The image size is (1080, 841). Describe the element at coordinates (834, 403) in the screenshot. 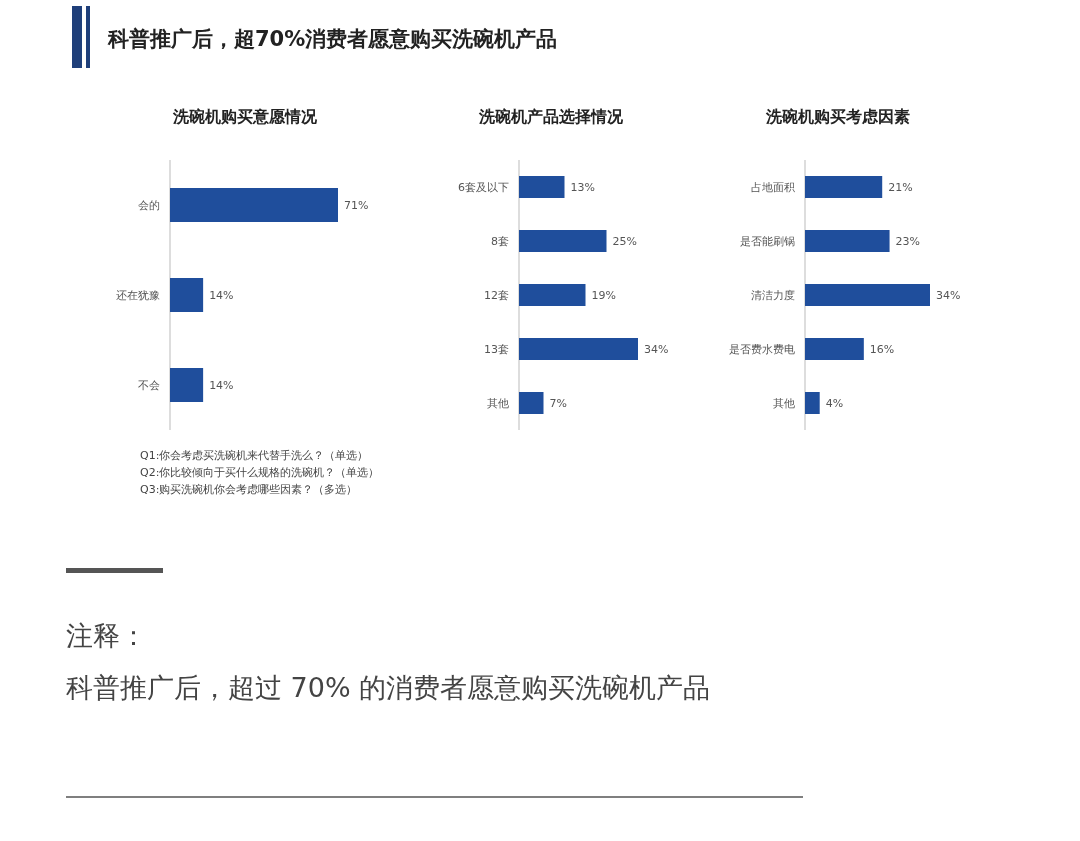

I see `data-label: 4%` at that location.